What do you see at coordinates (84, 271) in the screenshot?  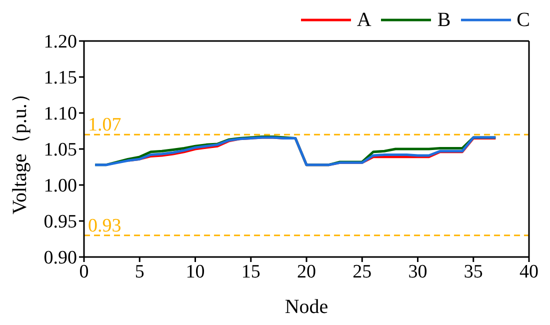 I see `x-tick-label: 0` at bounding box center [84, 271].